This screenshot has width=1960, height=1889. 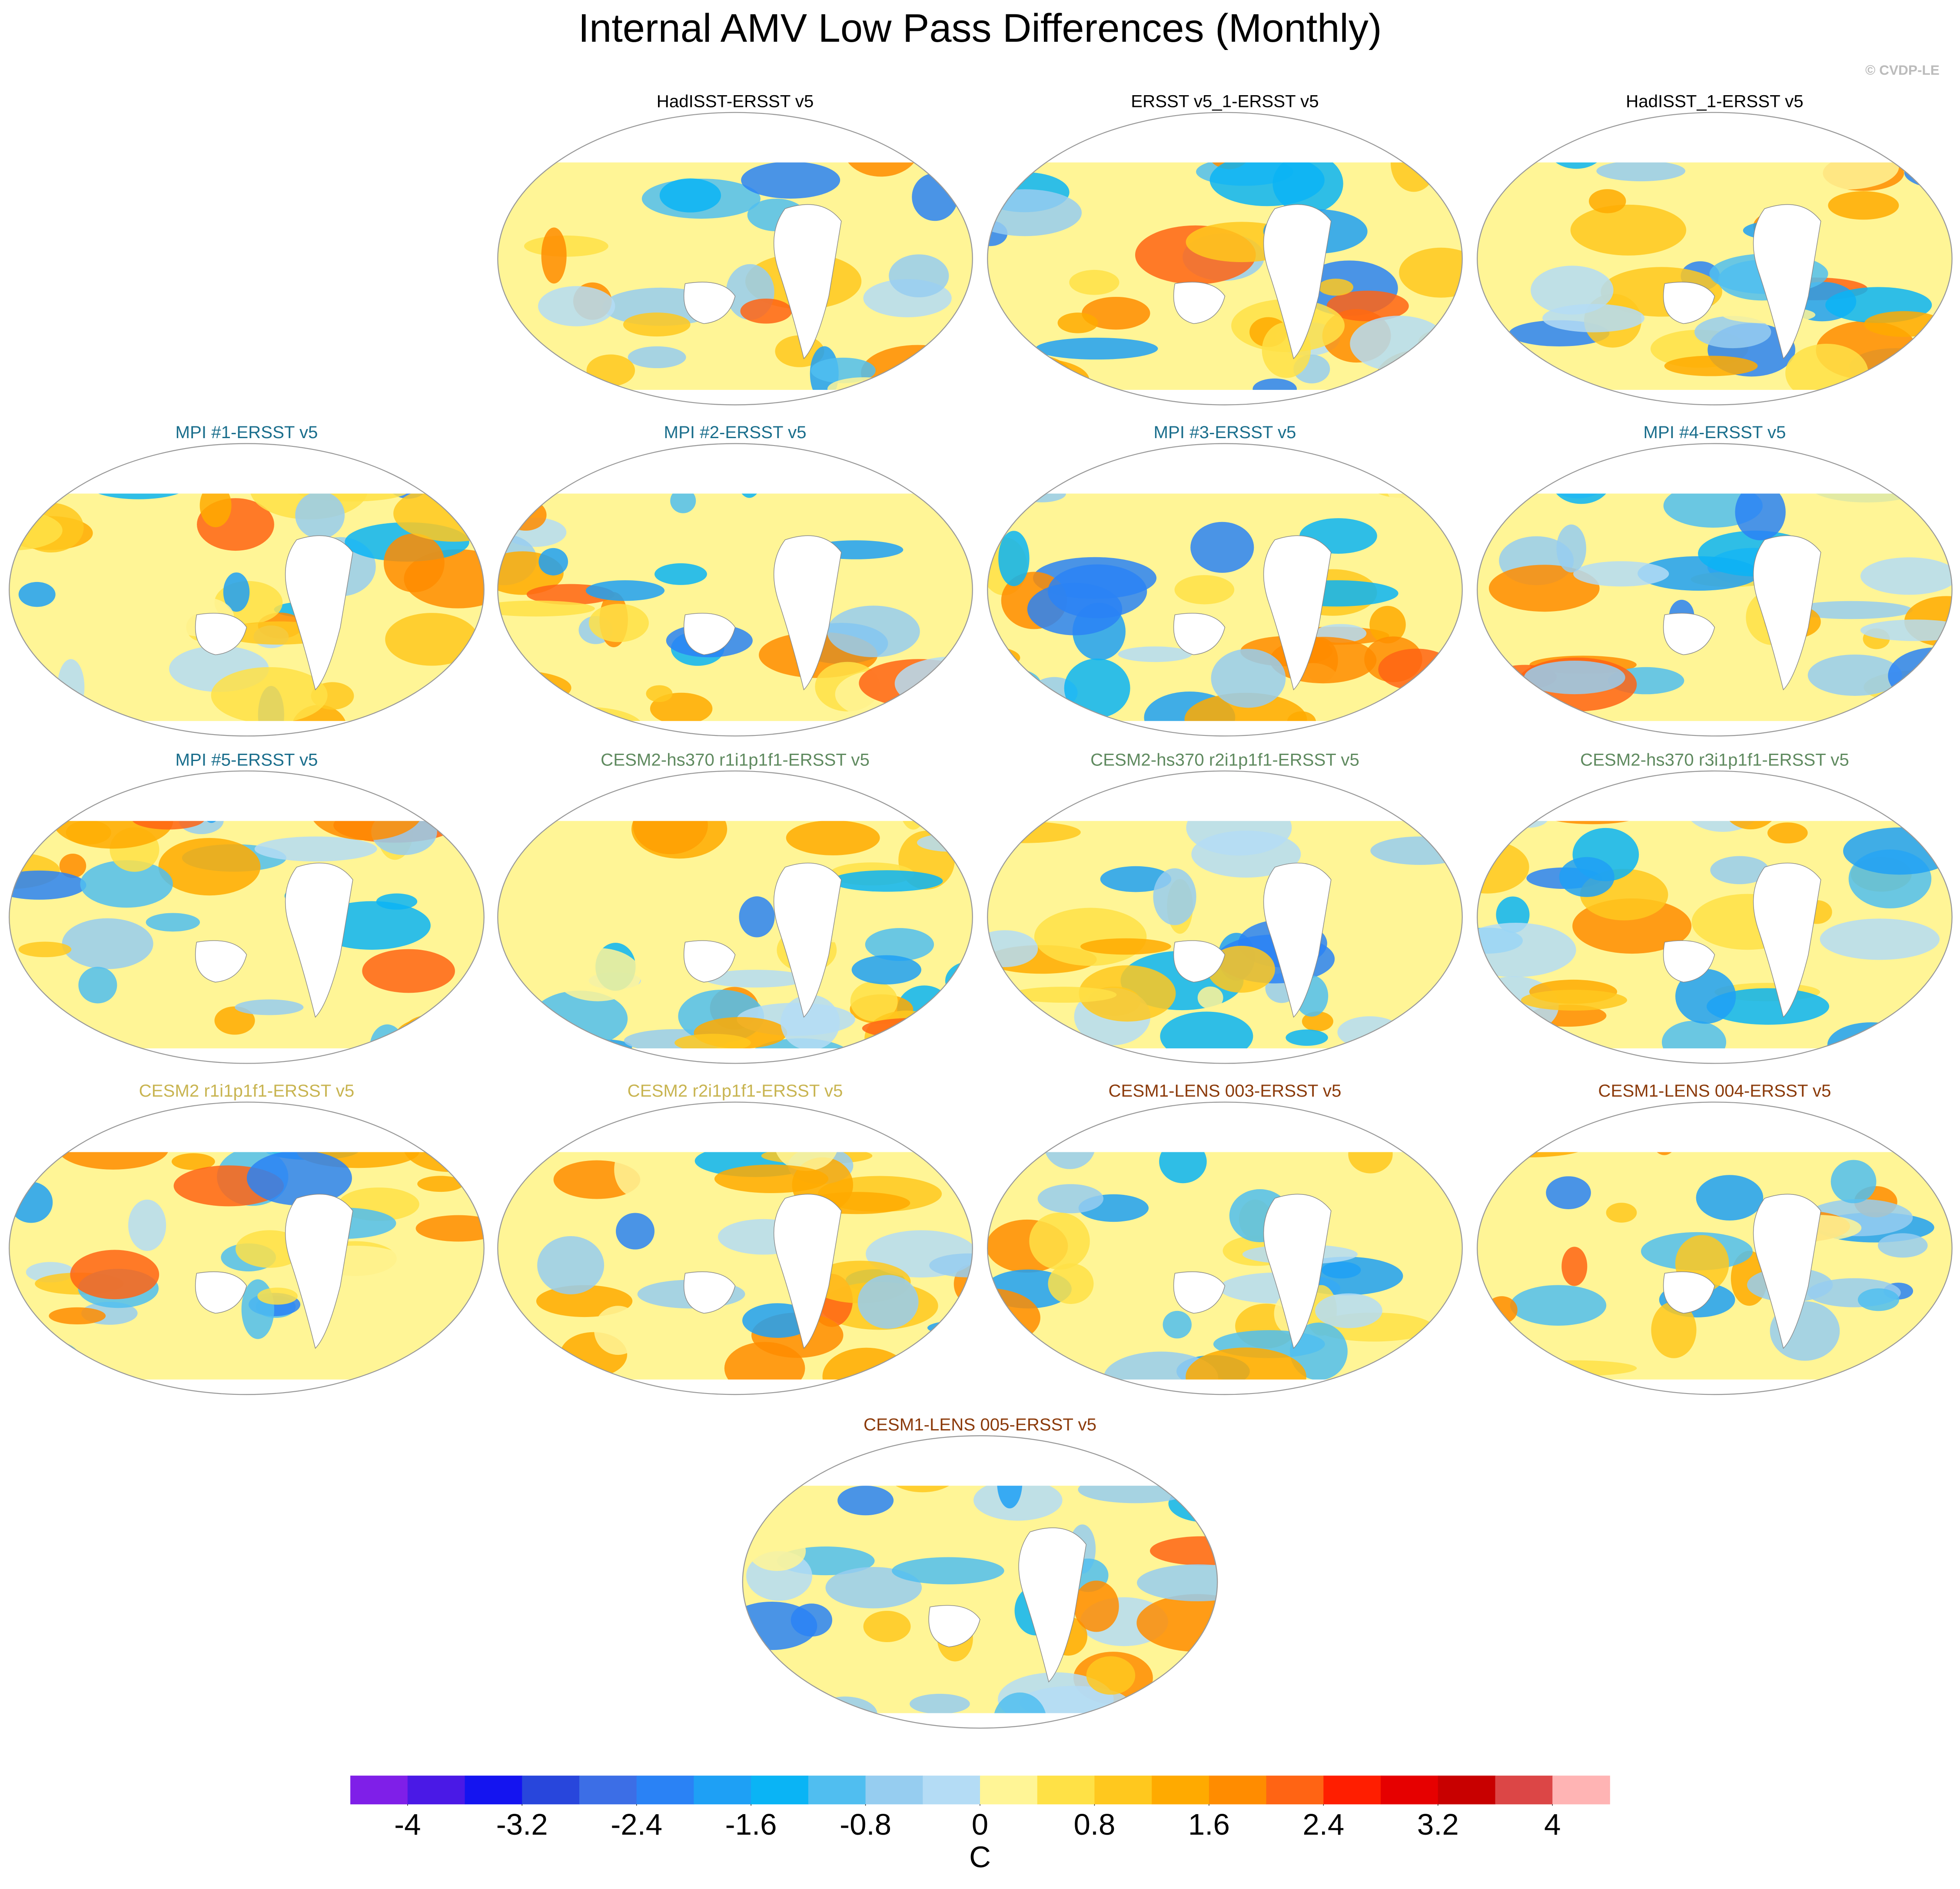 I want to click on panel-title: CESM1-LENS 003-ERSST v5, so click(x=1225, y=1091).